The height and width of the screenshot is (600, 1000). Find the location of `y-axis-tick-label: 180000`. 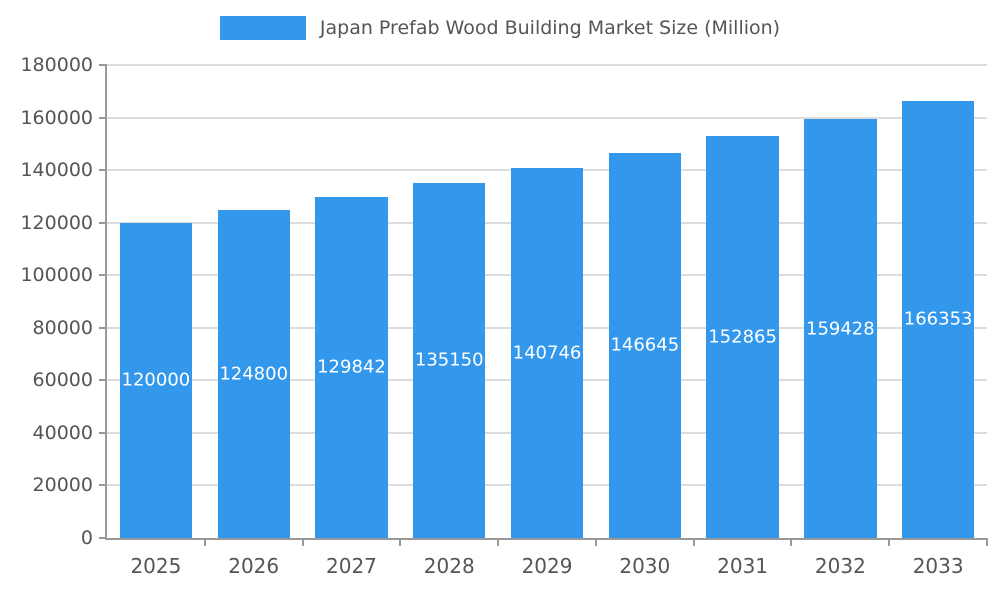

y-axis-tick-label: 180000 is located at coordinates (56, 65).